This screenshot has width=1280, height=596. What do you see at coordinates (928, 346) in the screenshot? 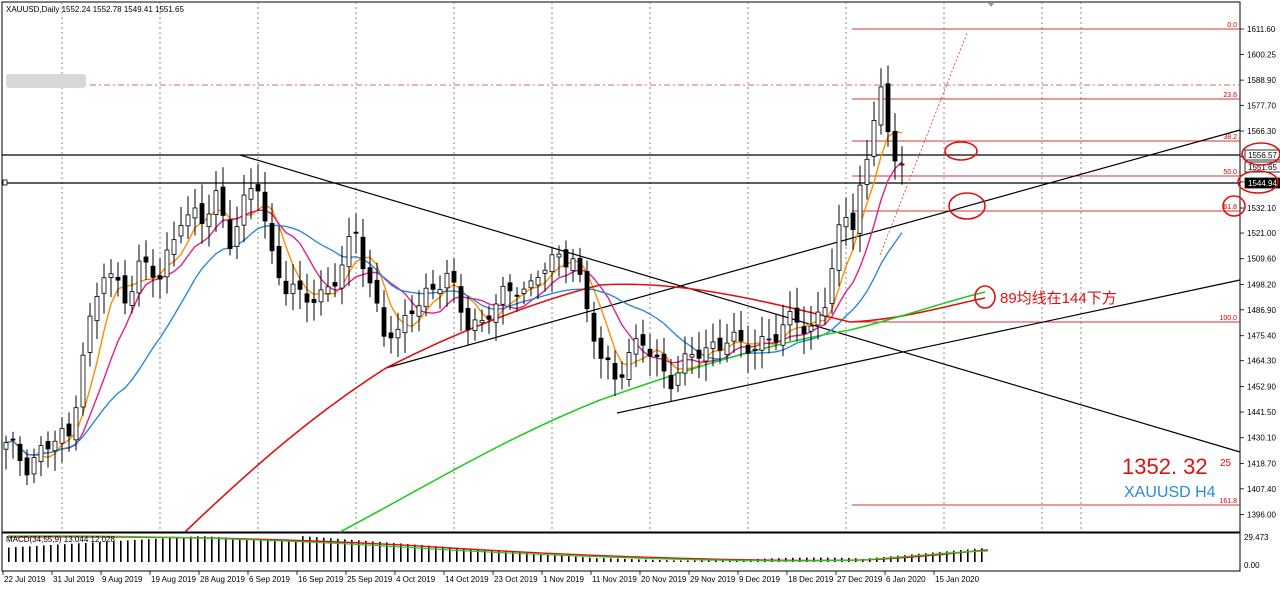
I see `lower-channel-line` at bounding box center [928, 346].